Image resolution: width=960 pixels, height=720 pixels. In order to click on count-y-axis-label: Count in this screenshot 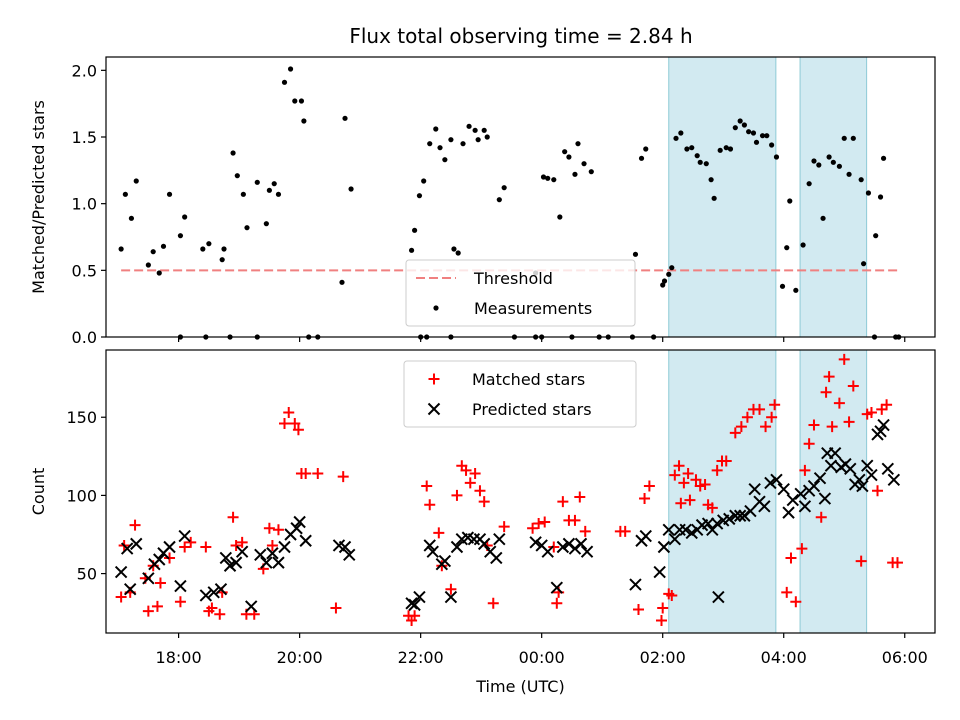, I will do `click(38, 492)`.